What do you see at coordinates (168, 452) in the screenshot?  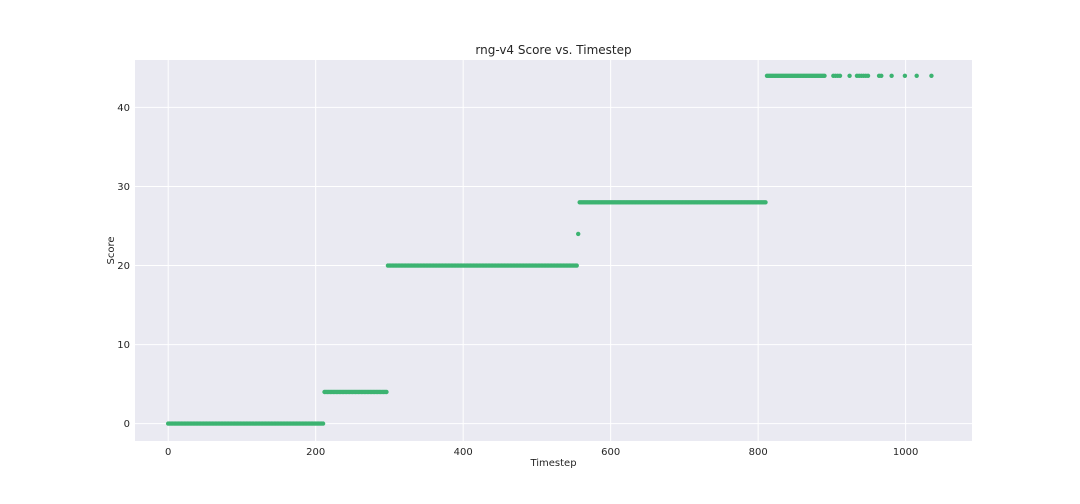 I see `x-tick-label: 0` at bounding box center [168, 452].